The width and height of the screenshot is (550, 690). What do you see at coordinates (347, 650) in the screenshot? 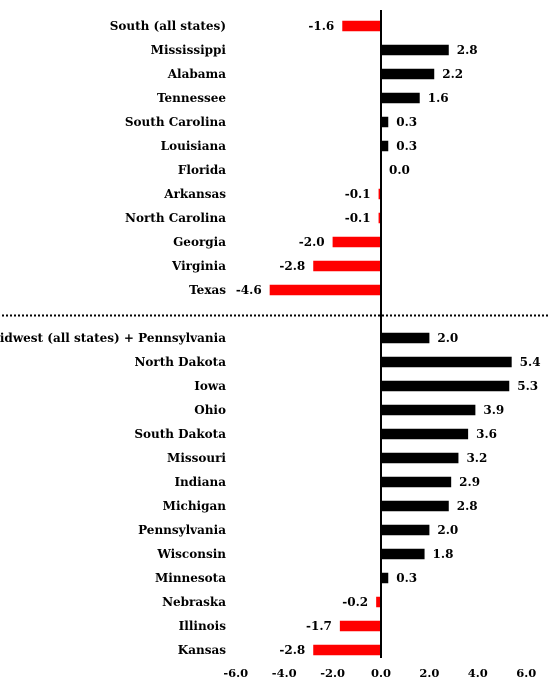
I see `bar-kansas` at bounding box center [347, 650].